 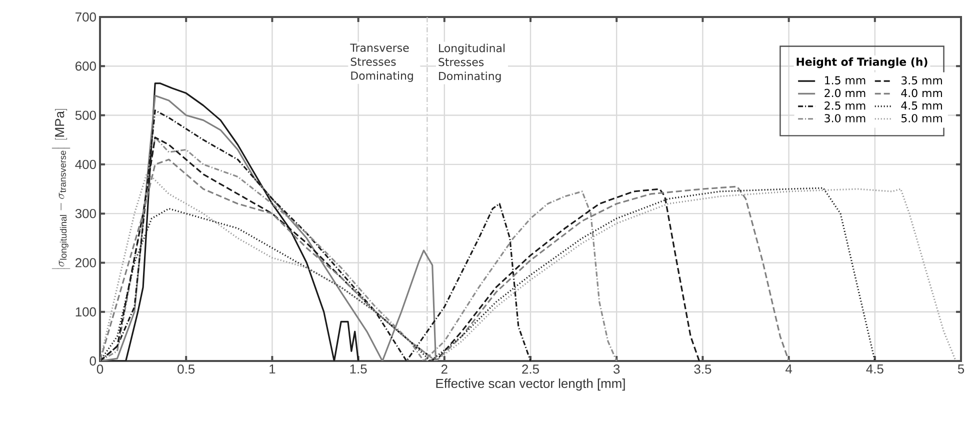 I want to click on y-tick-label: 700, so click(x=86, y=17).